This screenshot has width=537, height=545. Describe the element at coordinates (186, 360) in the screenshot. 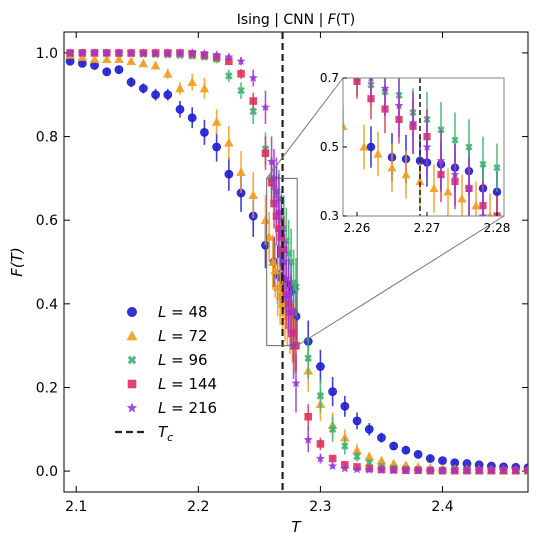

I see `legend-label-val: = 96` at that location.